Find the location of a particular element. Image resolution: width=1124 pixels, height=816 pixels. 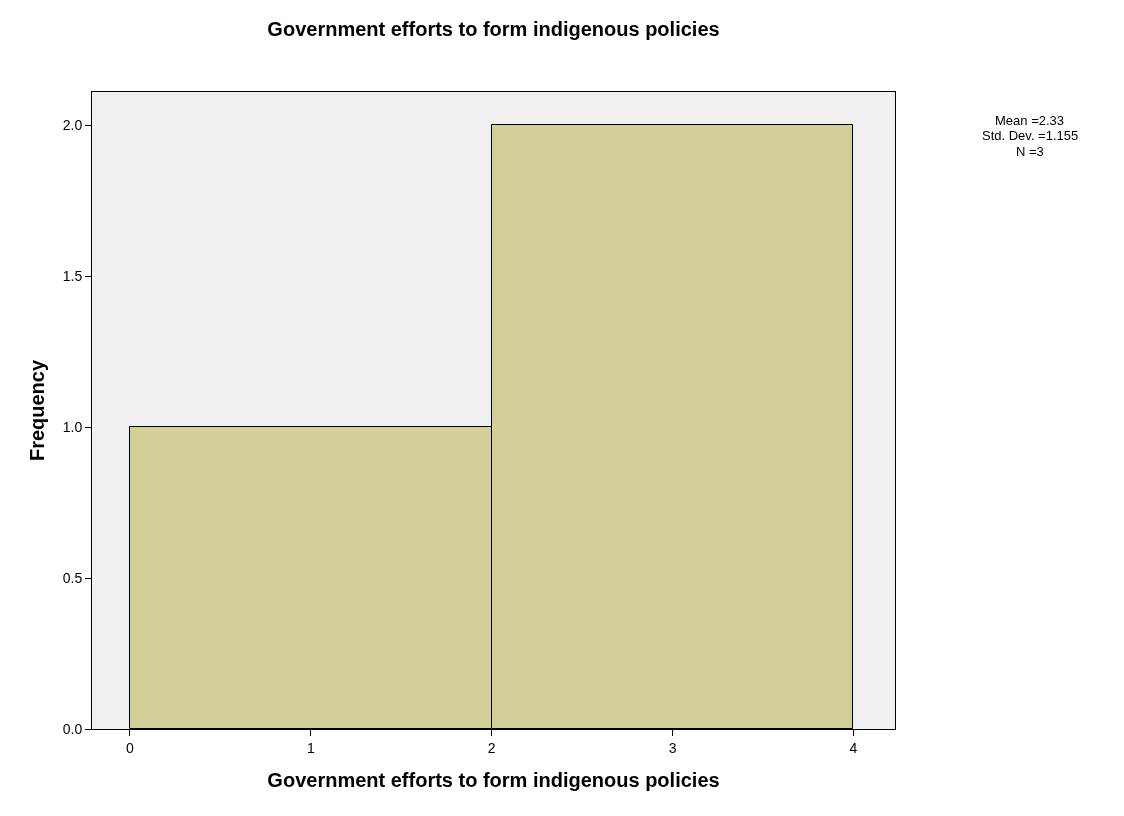

y-tick-label: 1.5 is located at coordinates (72, 276).